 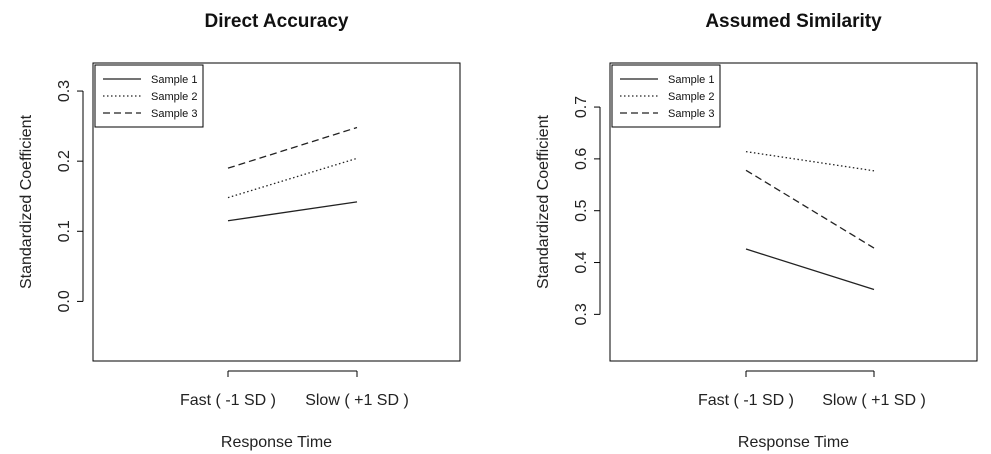 What do you see at coordinates (581, 262) in the screenshot?
I see `y-tick-label: 0.4` at bounding box center [581, 262].